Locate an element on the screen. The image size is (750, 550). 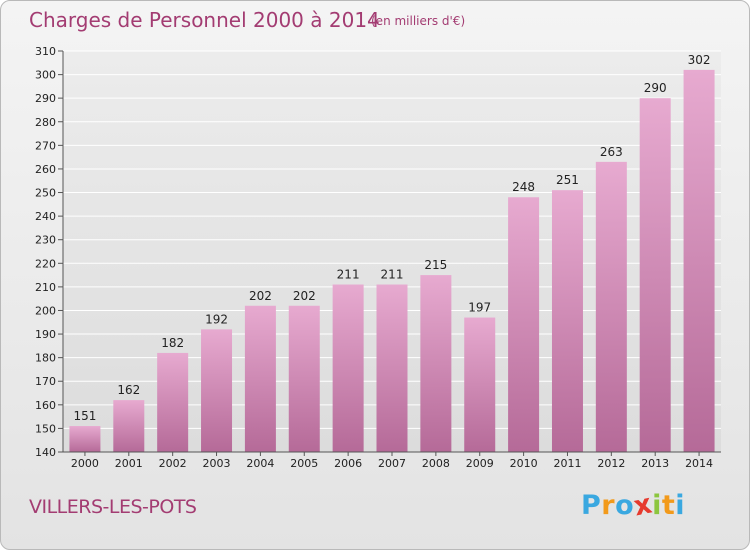
y-tick-label: 190 is located at coordinates (45, 334).